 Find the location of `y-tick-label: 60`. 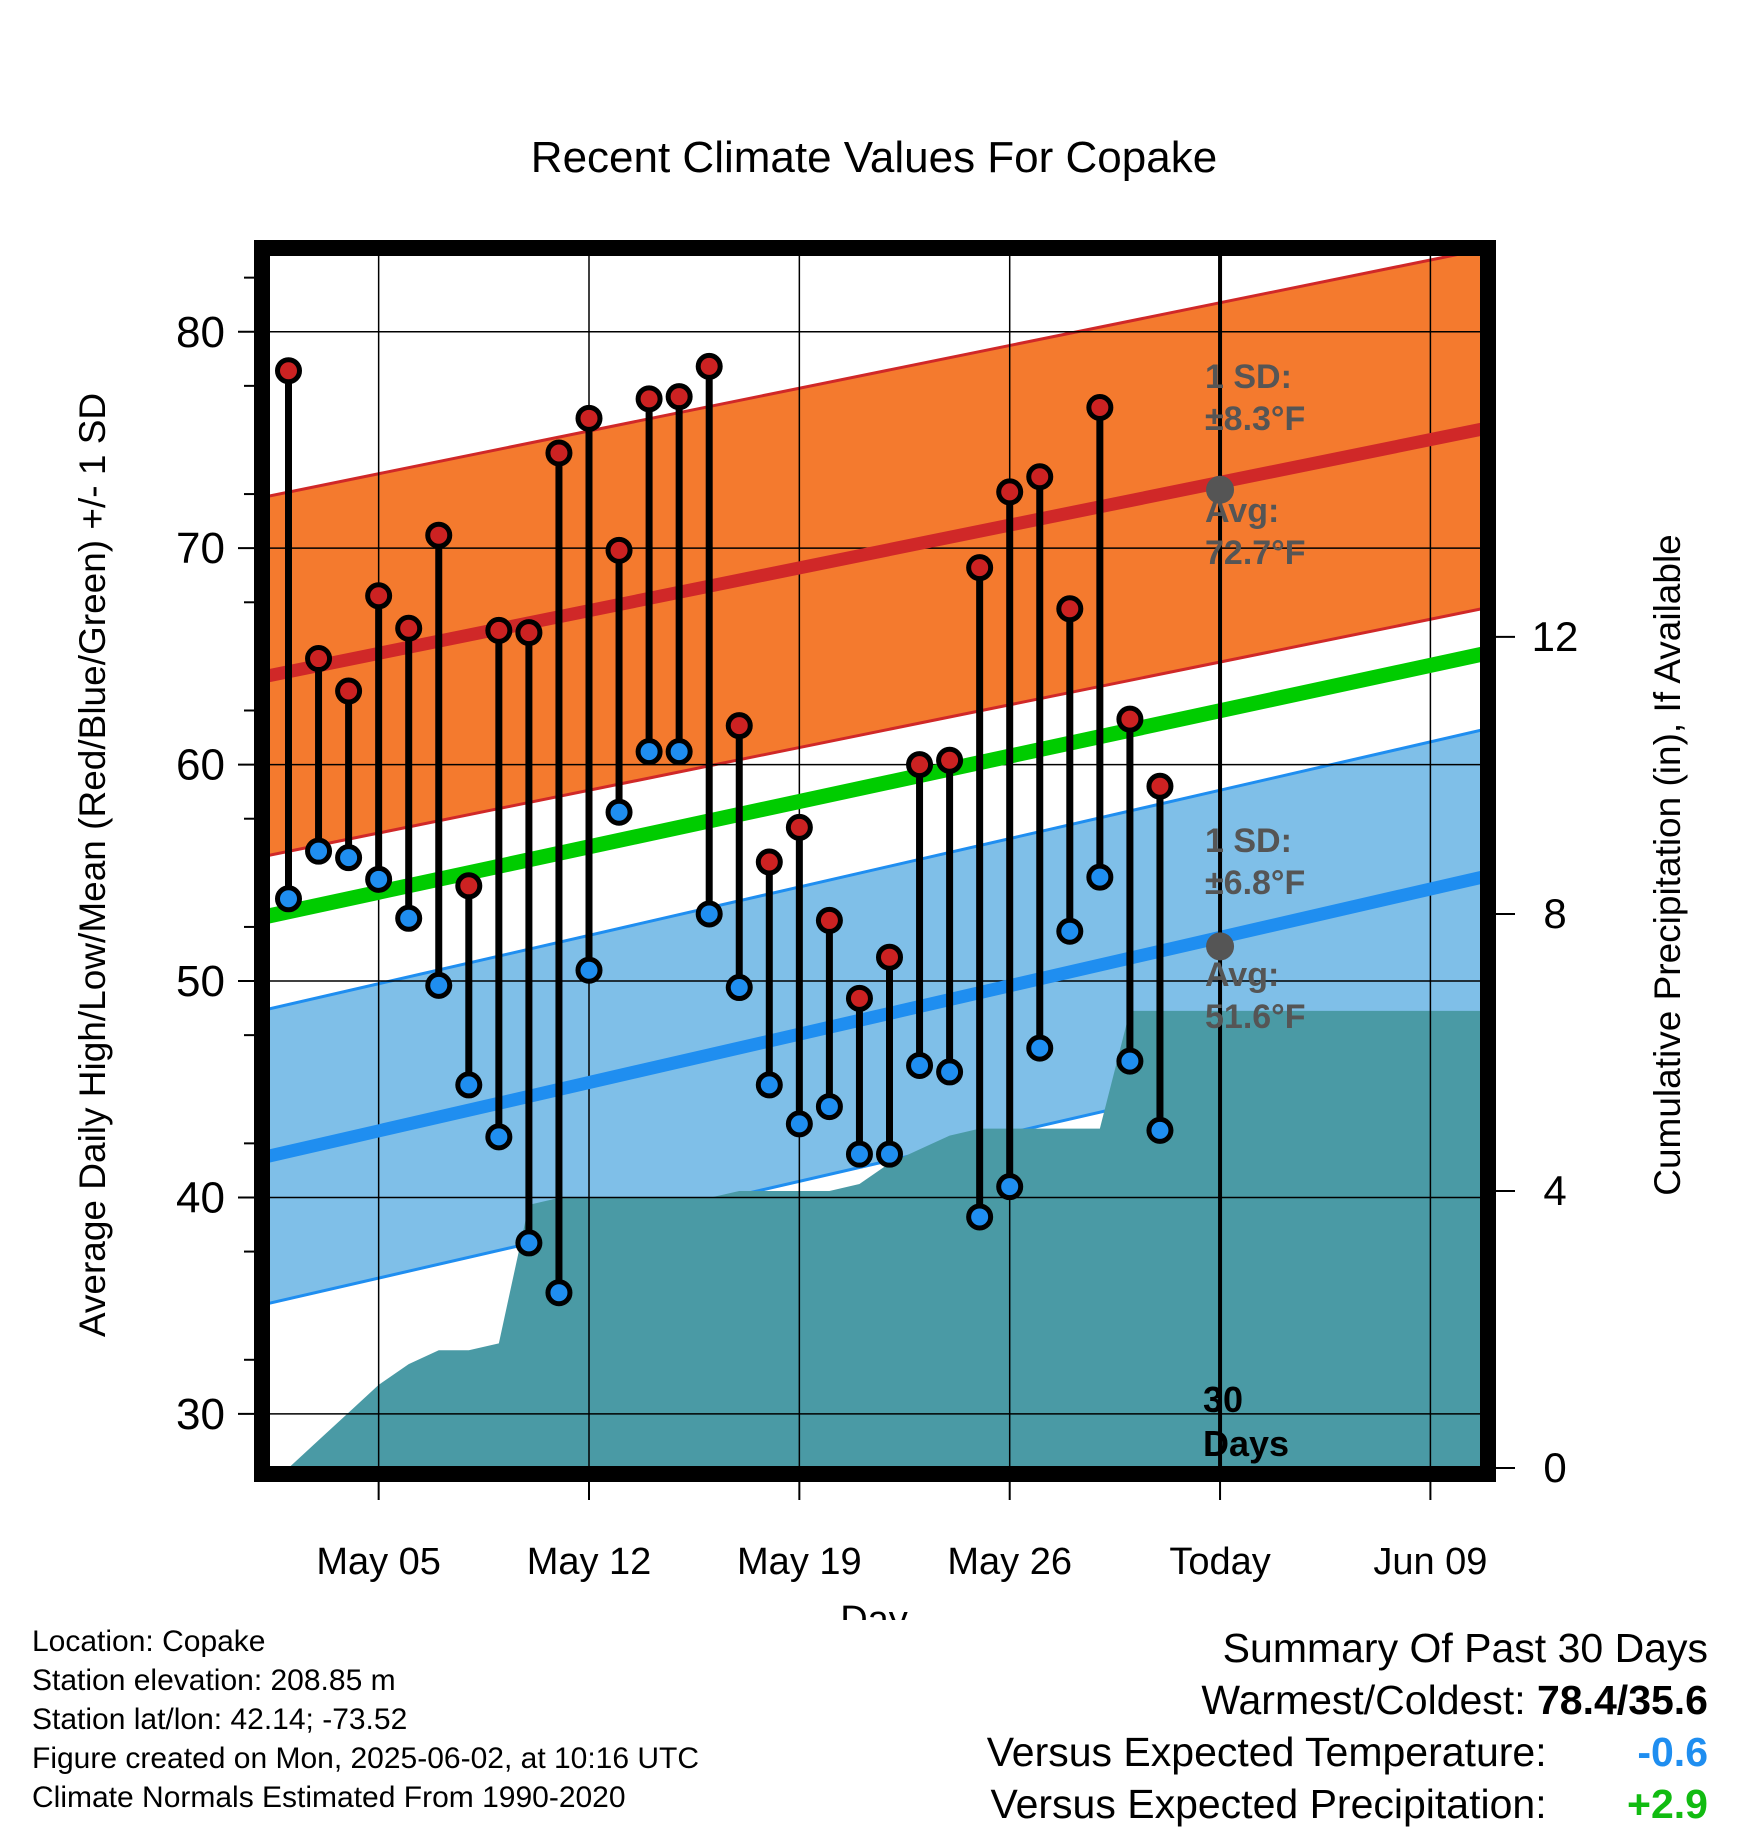

y-tick-label: 60 is located at coordinates (200, 765).